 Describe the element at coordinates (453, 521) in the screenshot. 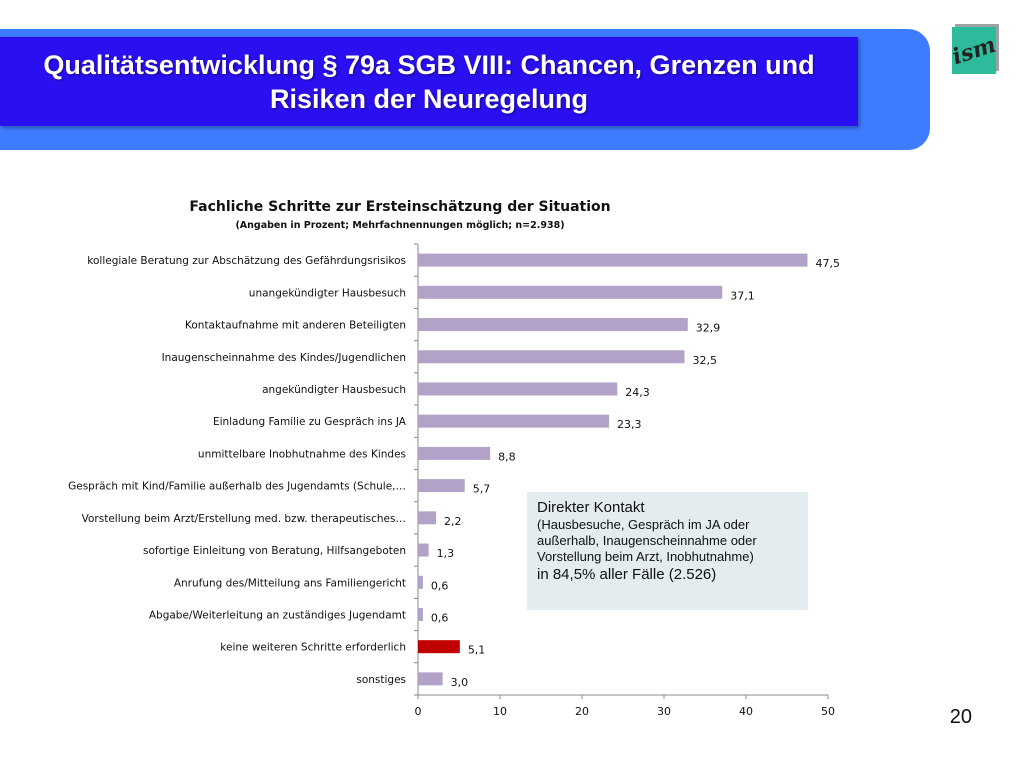

I see `data-label: 2,2` at that location.